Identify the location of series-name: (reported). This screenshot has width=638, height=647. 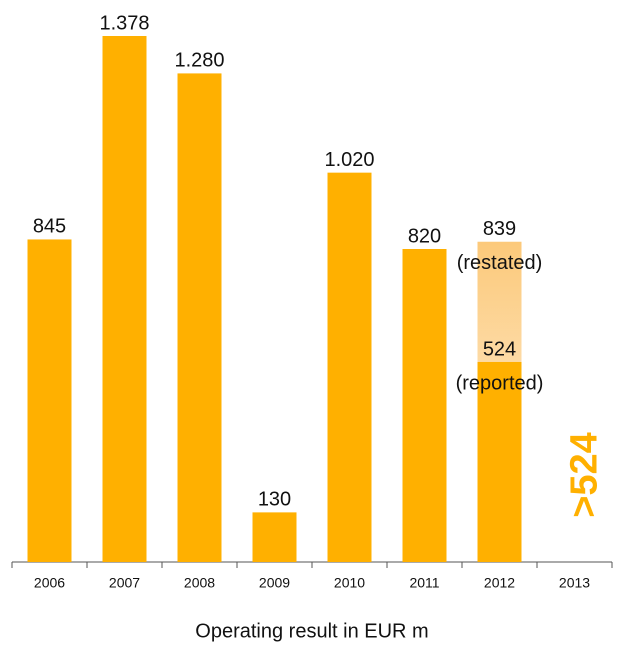
(500, 383).